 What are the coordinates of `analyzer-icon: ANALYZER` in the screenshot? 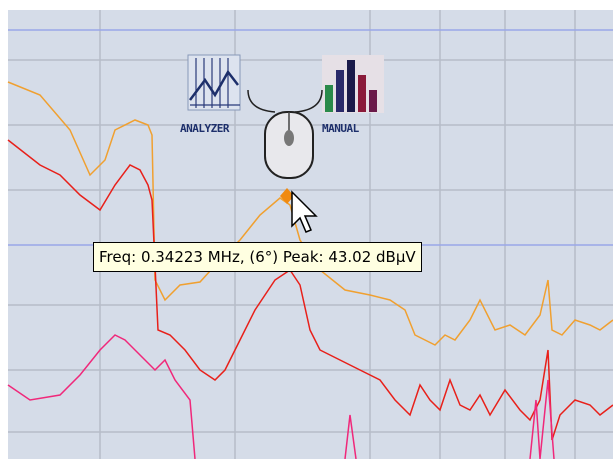 It's located at (210, 94).